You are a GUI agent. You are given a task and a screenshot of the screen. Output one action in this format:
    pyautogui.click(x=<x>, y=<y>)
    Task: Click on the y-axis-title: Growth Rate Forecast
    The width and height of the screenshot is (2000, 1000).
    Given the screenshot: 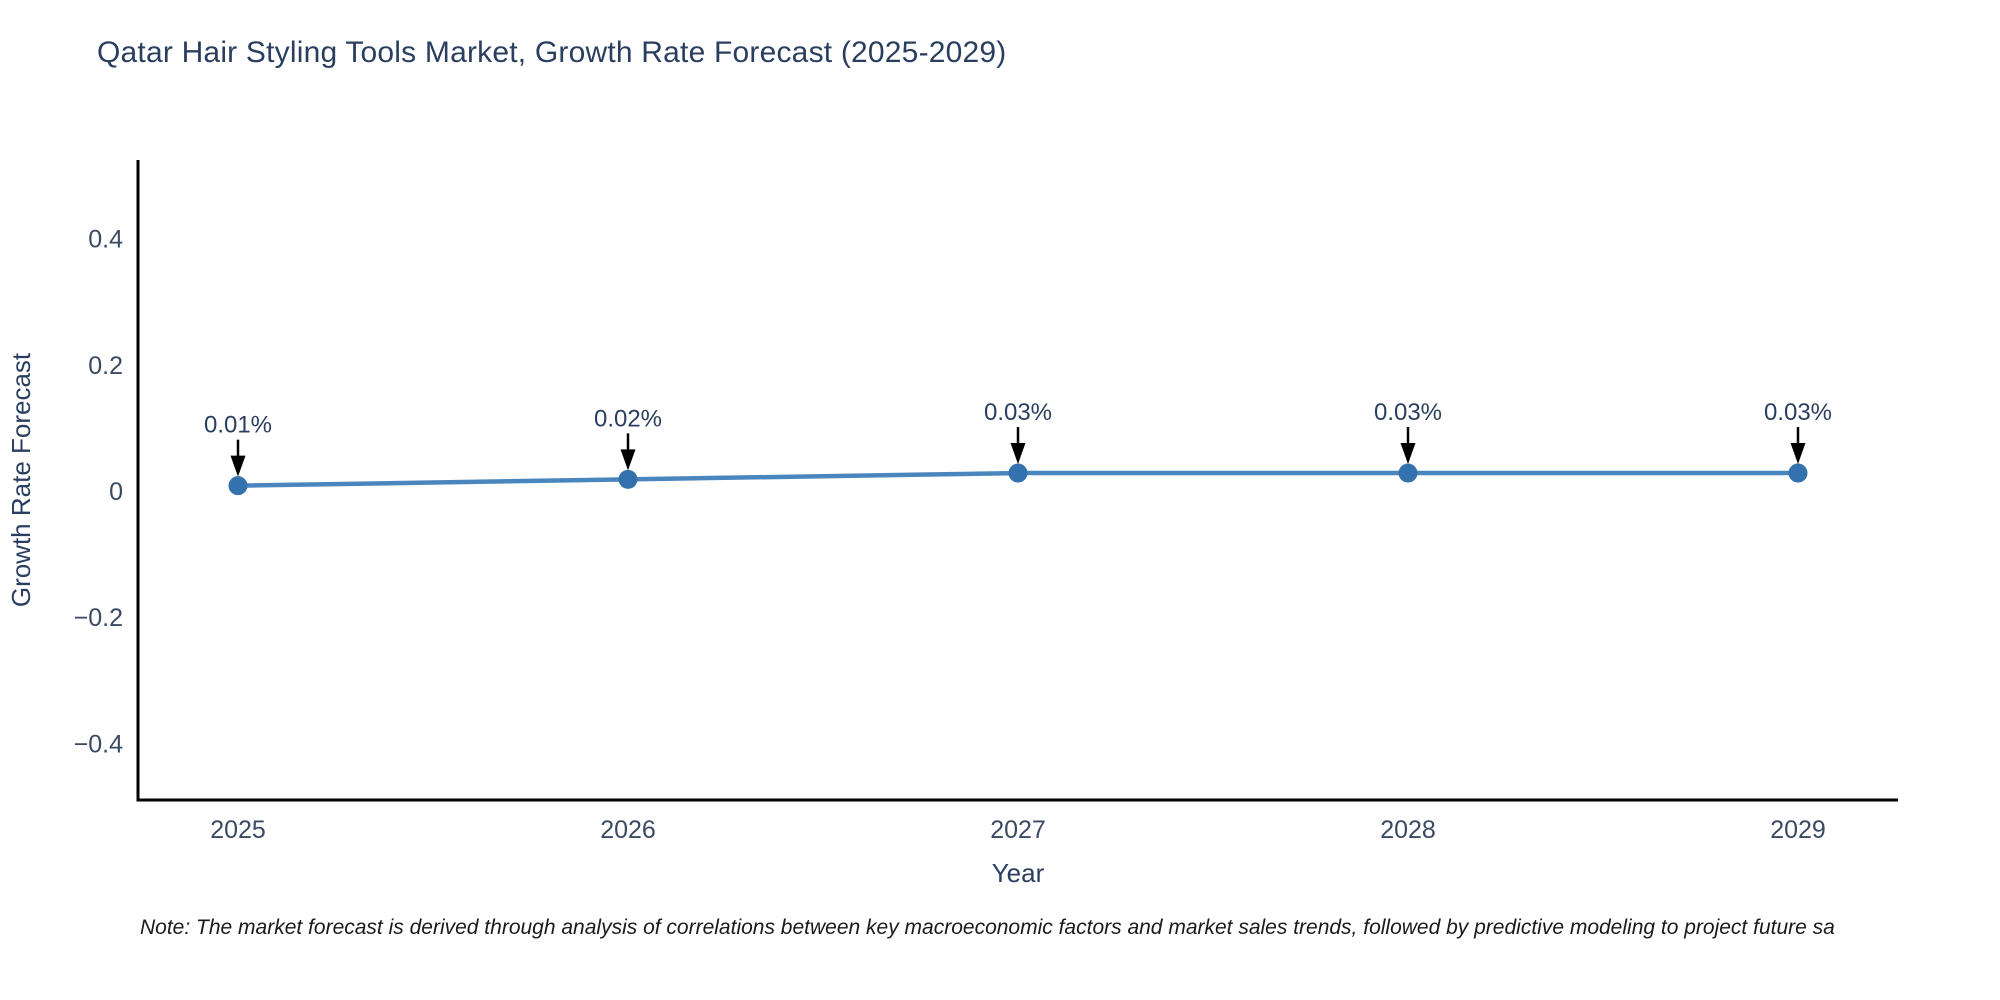 What is the action you would take?
    pyautogui.click(x=21, y=479)
    